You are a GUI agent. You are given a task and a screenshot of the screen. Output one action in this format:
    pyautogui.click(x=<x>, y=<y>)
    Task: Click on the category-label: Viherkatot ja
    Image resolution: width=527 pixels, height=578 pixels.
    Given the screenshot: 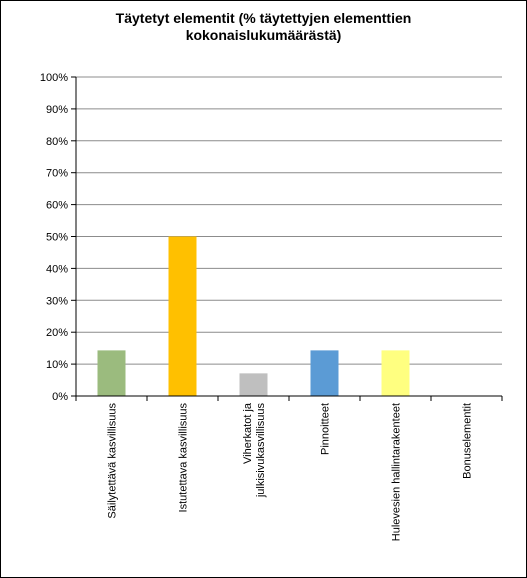 What is the action you would take?
    pyautogui.click(x=248, y=433)
    